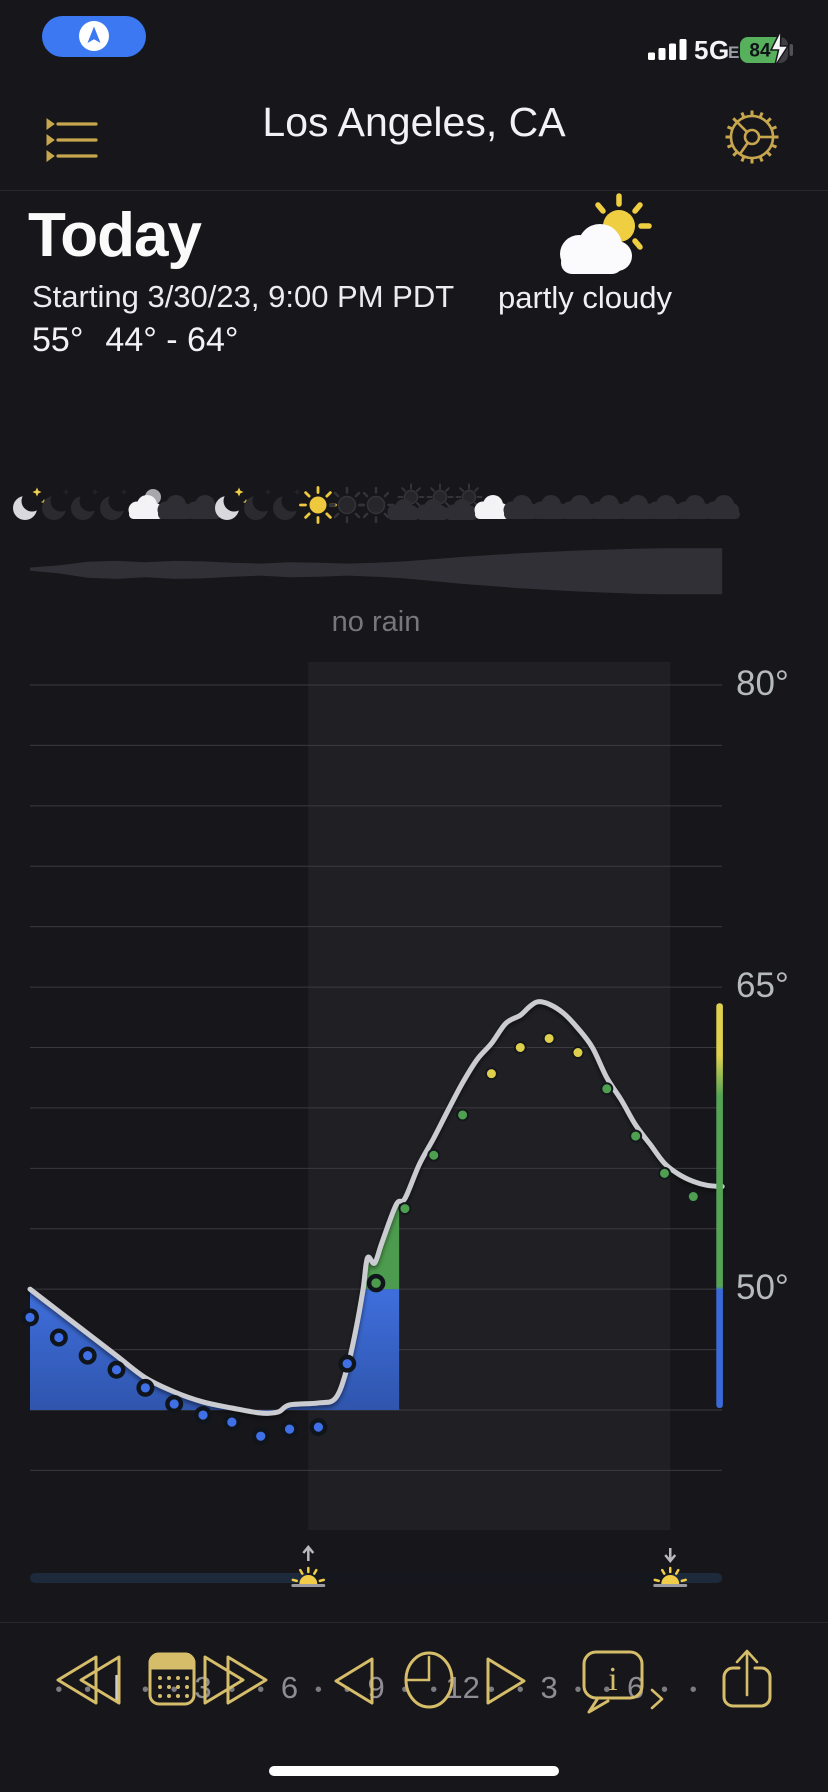  I want to click on svg-text: i, so click(612, 1679).